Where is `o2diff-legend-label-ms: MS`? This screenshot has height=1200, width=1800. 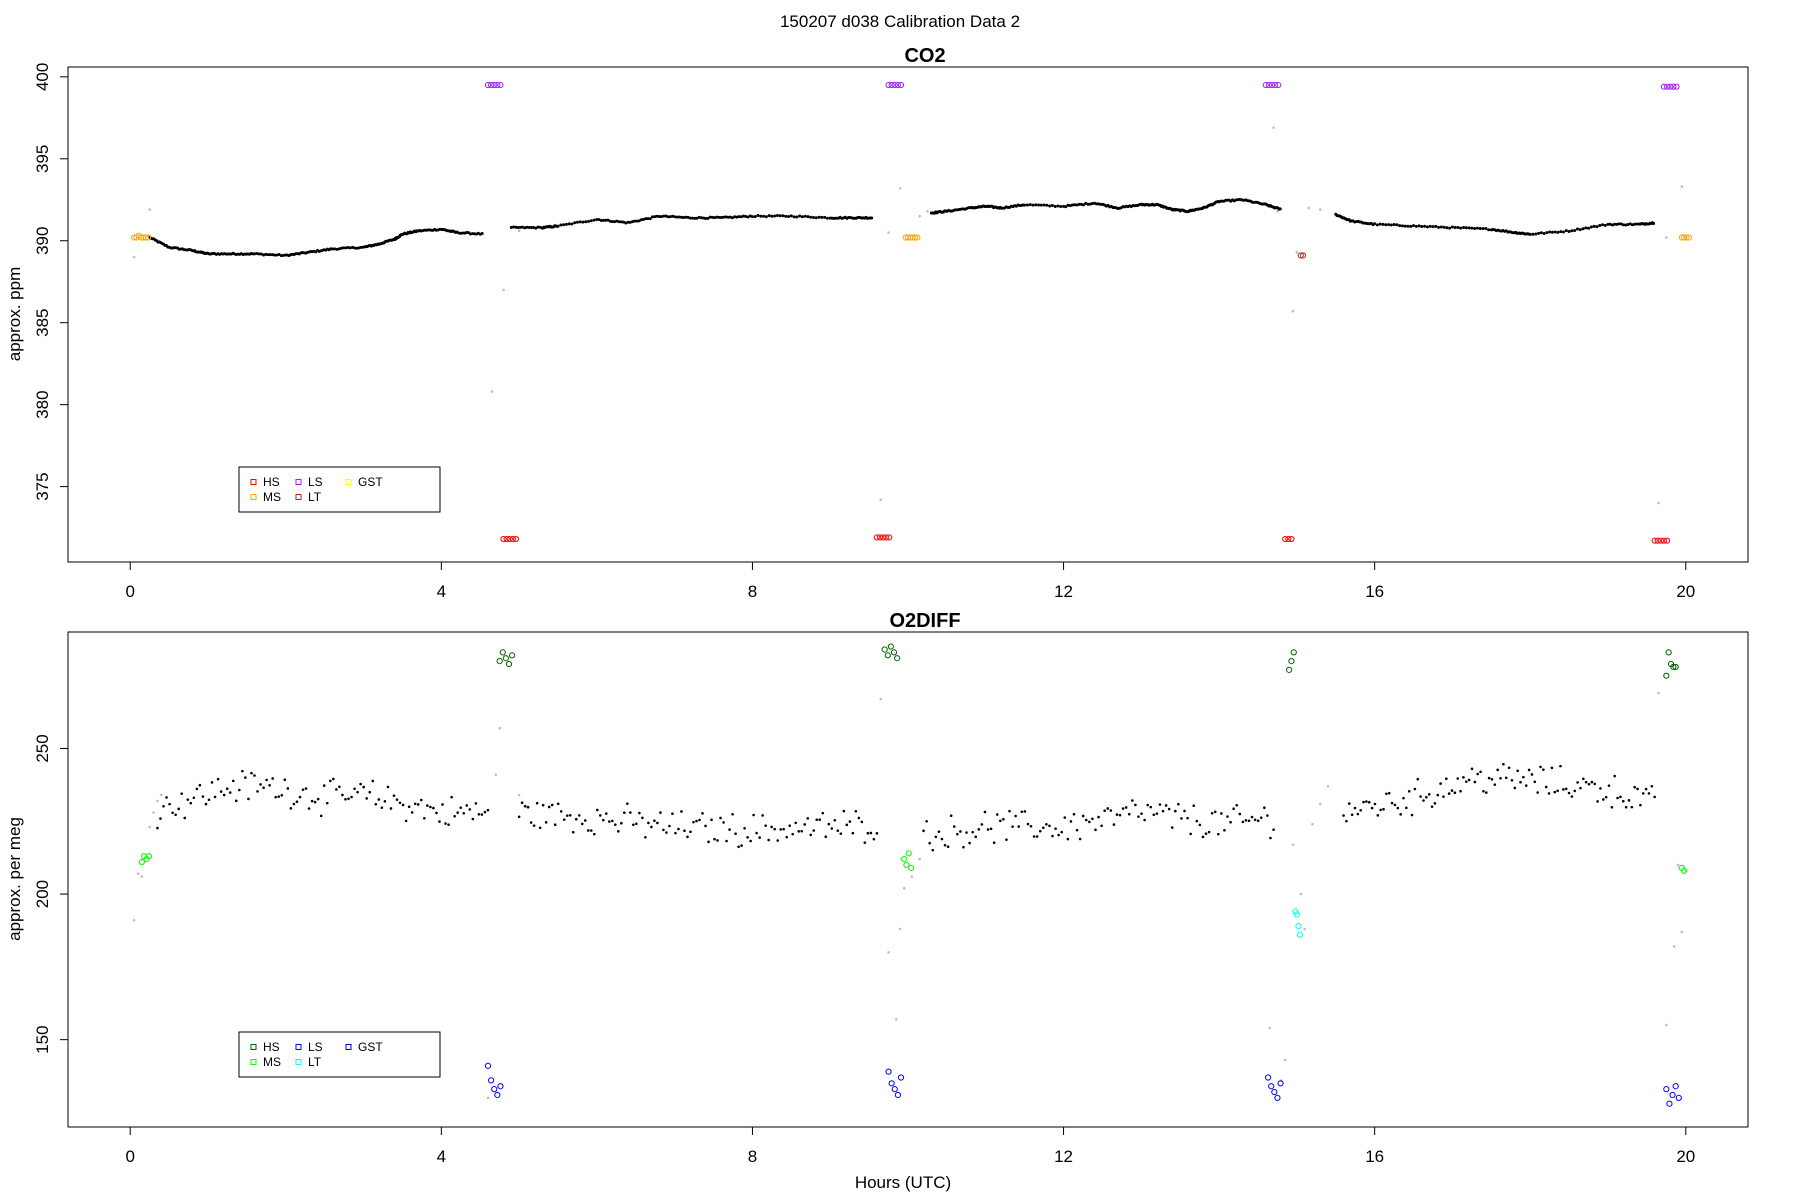
o2diff-legend-label-ms: MS is located at coordinates (272, 1062).